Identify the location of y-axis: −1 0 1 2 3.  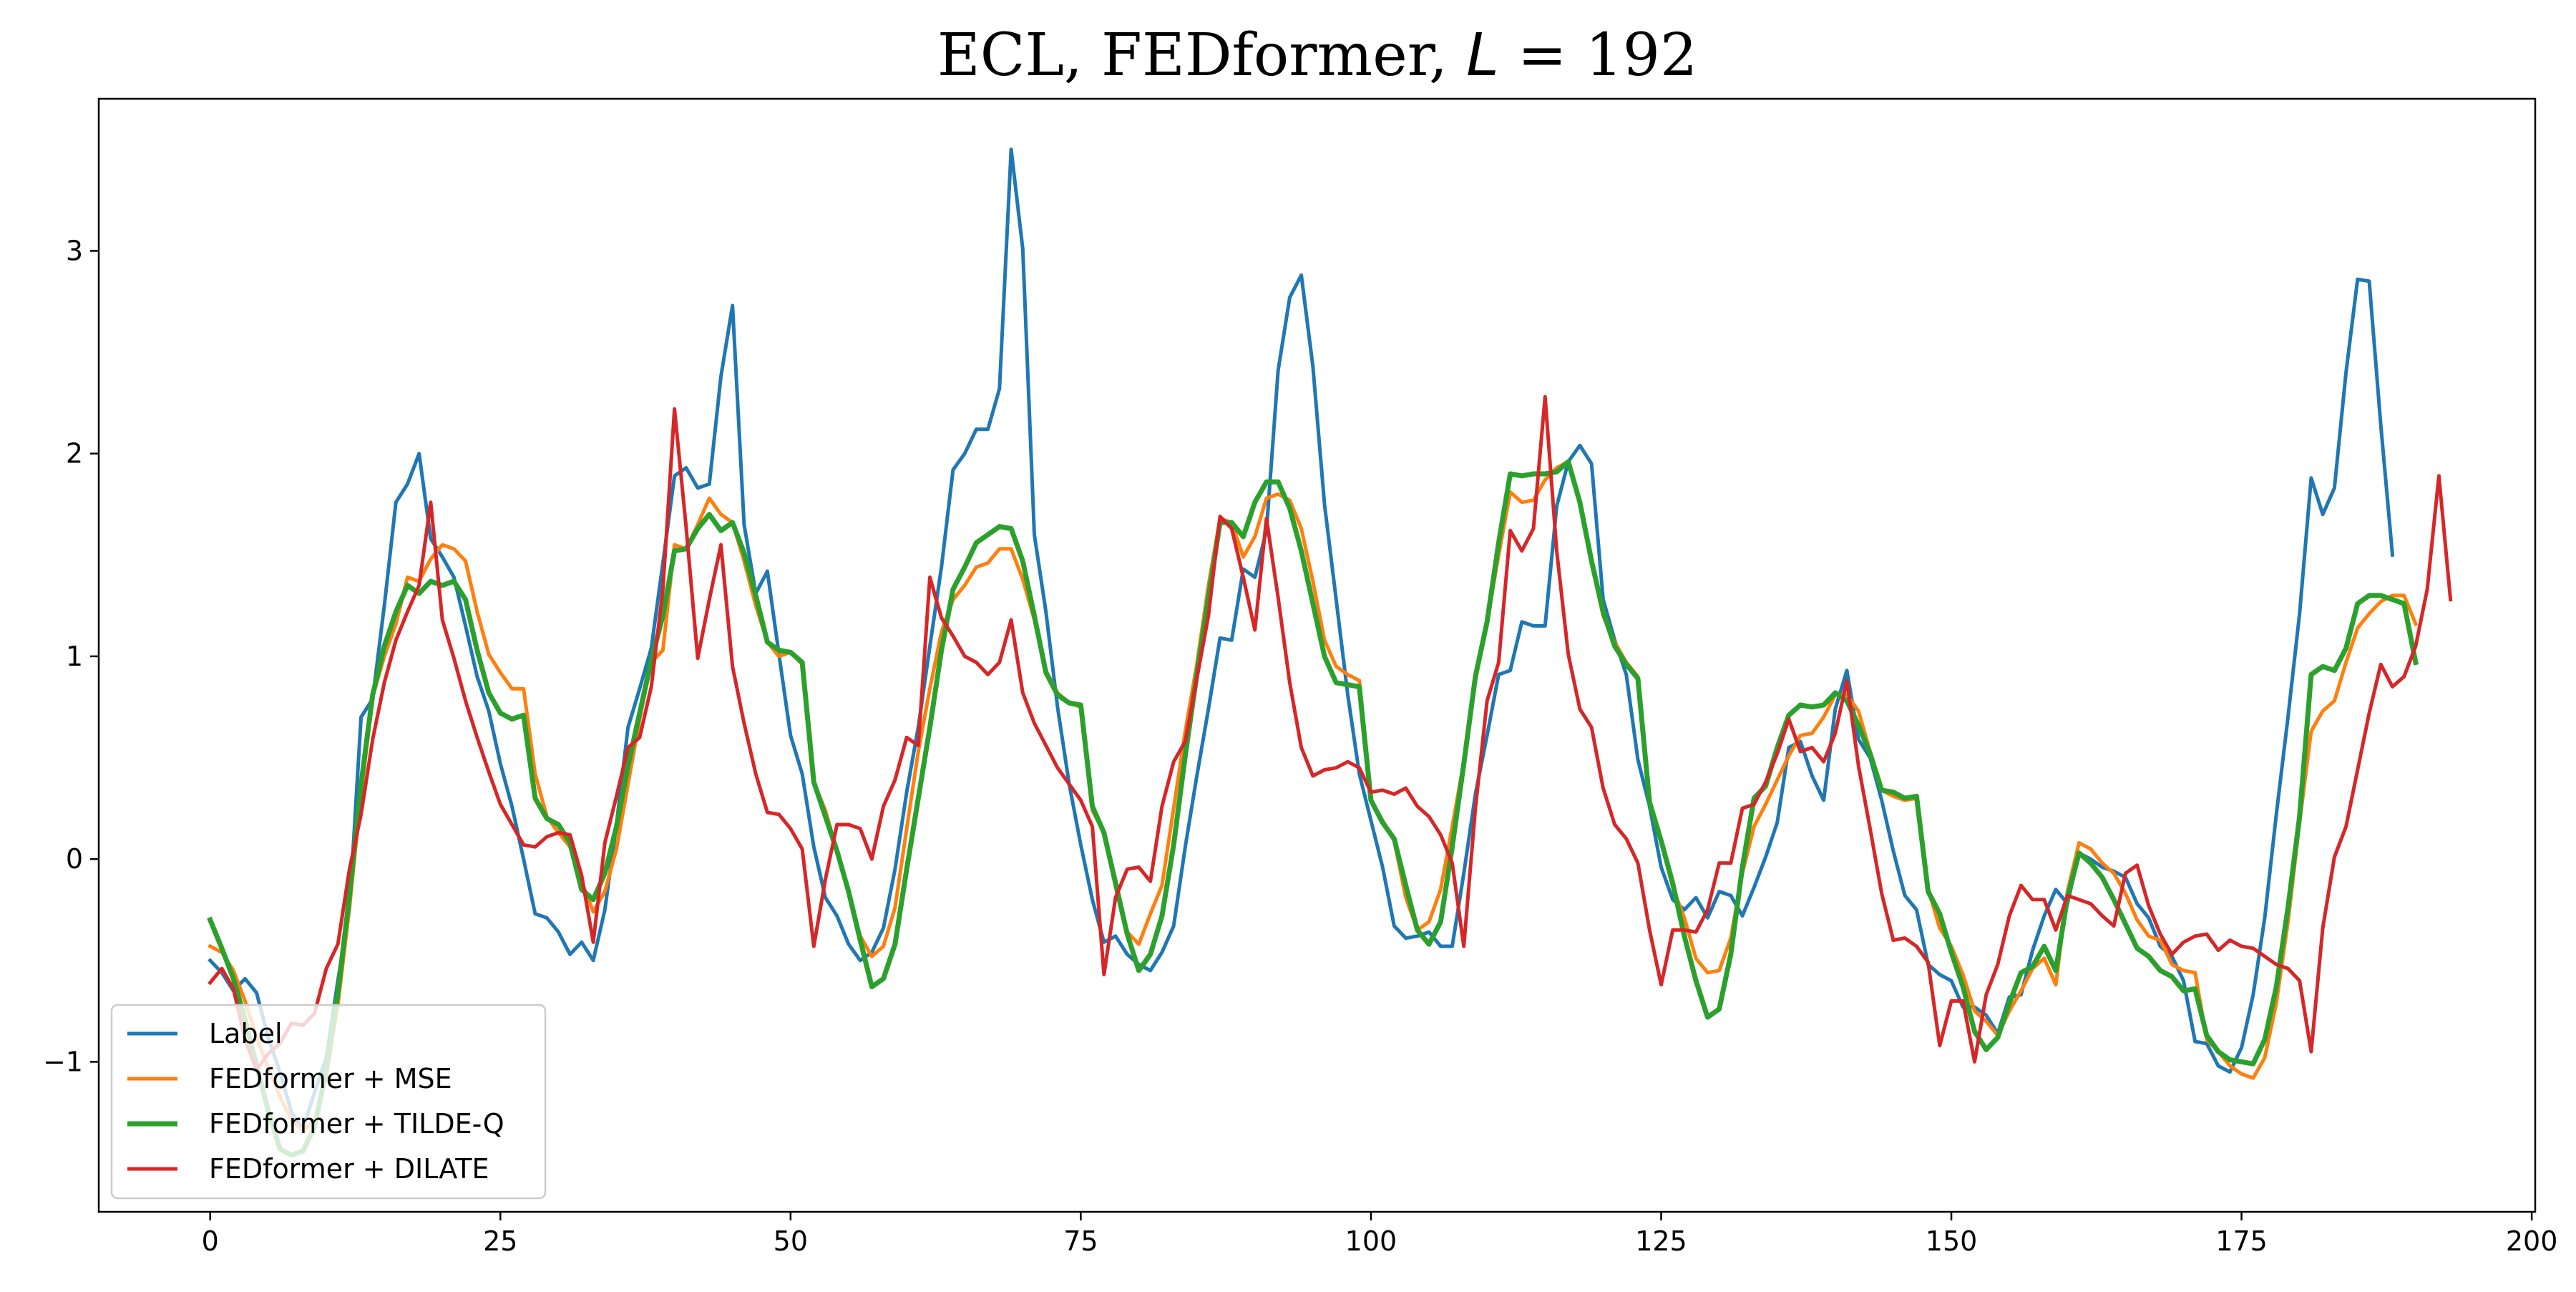
(71, 656).